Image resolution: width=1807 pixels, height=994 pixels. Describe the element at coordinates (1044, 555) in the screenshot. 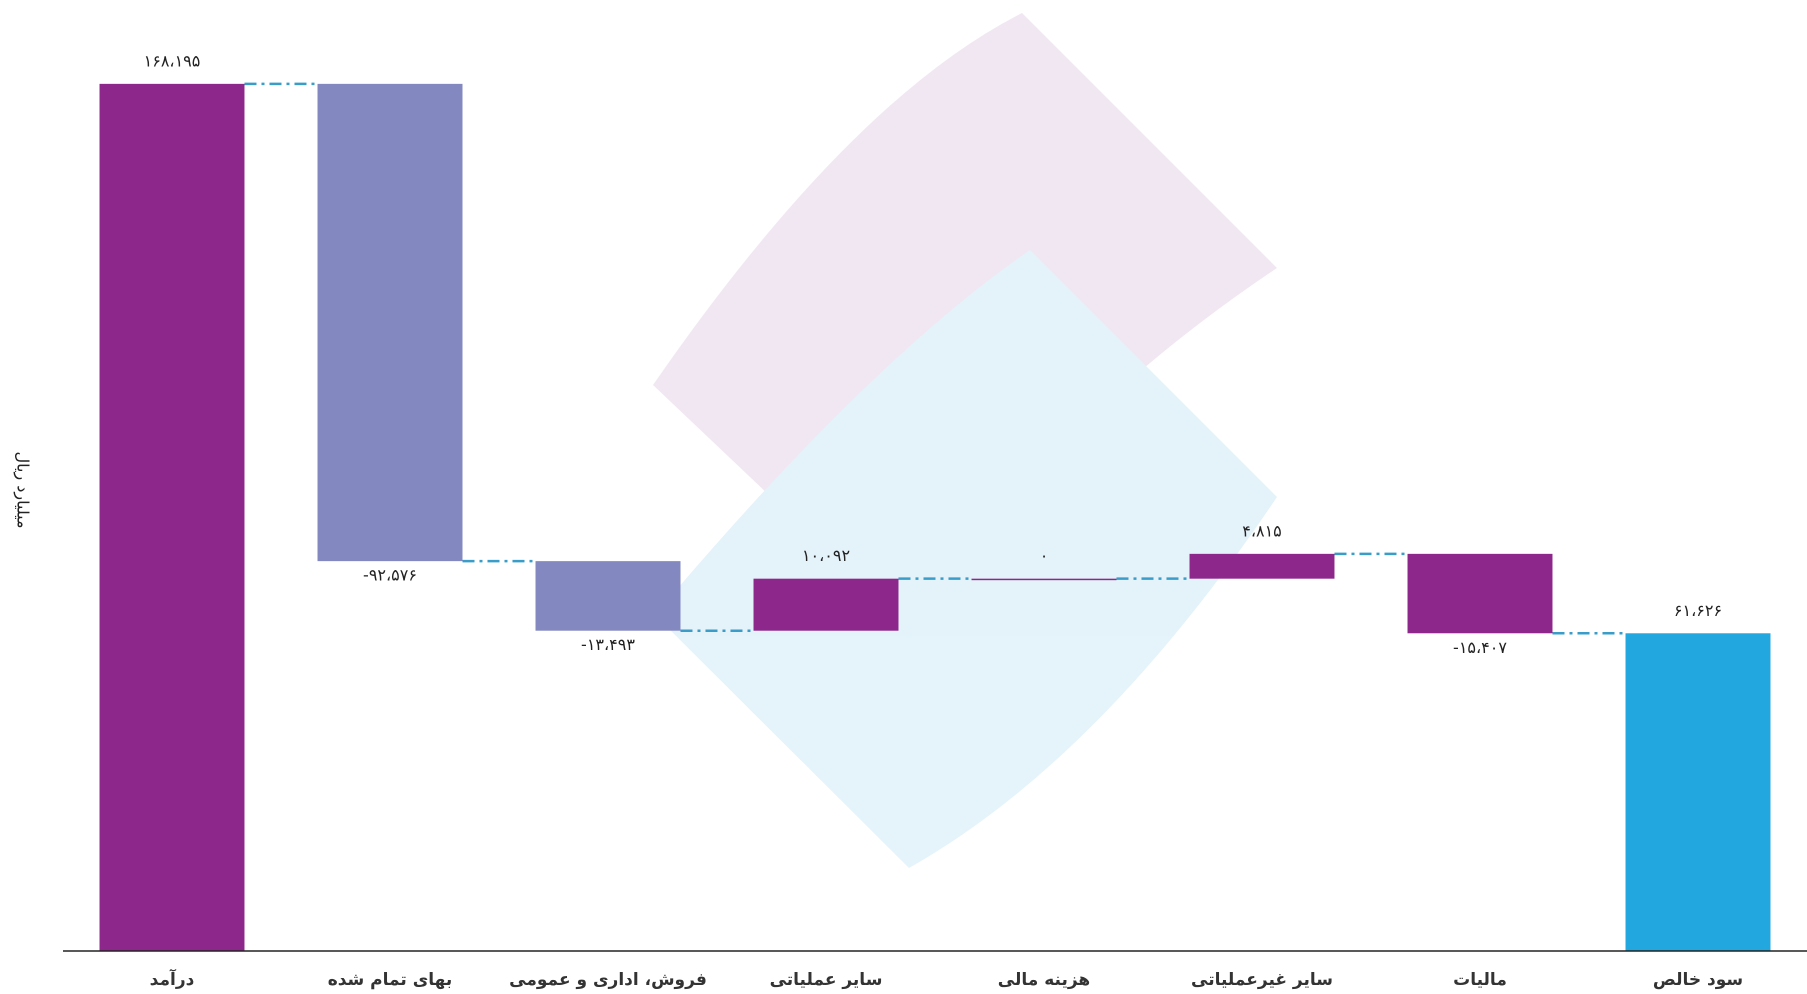

I see `value-label: ۰` at that location.